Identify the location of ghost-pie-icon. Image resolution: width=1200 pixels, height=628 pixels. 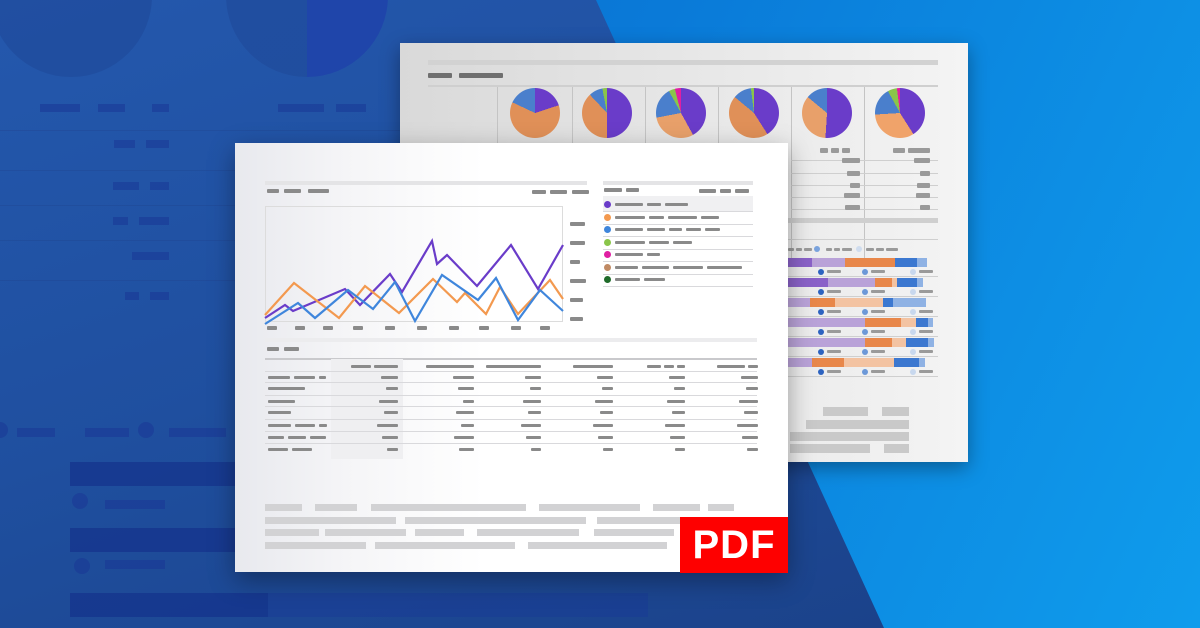
(307, 38).